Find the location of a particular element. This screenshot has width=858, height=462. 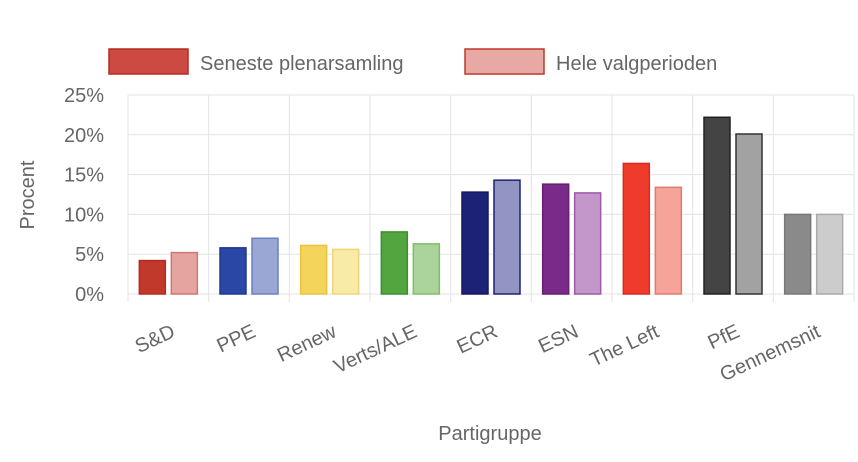

bar-seneste-gennemsnit is located at coordinates (797, 254).